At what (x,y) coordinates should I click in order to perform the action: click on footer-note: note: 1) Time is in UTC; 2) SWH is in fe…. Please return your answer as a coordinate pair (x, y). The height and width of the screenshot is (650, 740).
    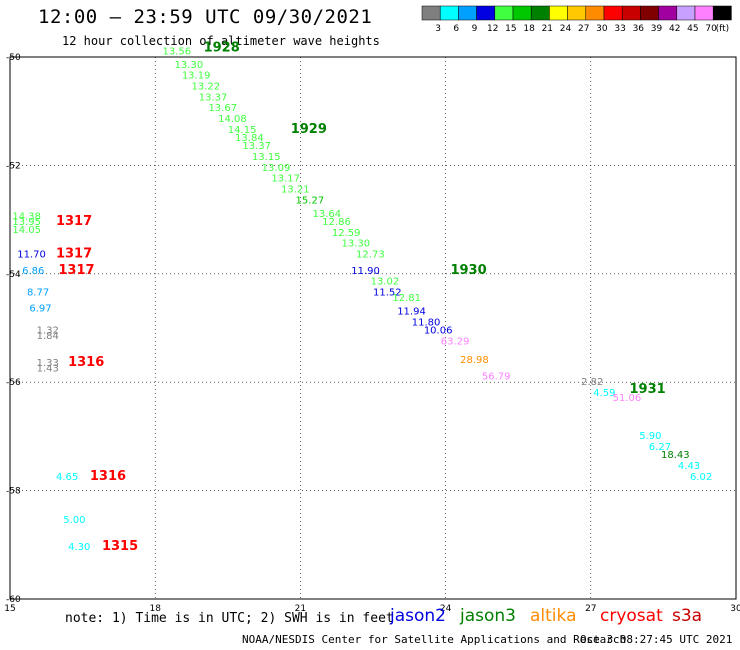
    Looking at the image, I should click on (229, 618).